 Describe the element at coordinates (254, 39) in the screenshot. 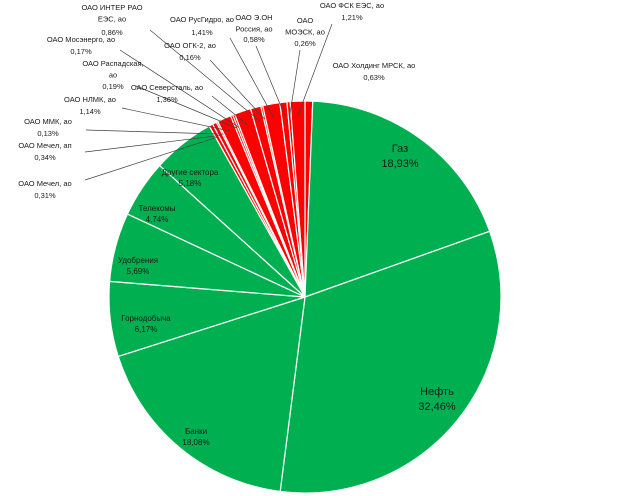

I see `slice-value-18: 0,58%` at that location.